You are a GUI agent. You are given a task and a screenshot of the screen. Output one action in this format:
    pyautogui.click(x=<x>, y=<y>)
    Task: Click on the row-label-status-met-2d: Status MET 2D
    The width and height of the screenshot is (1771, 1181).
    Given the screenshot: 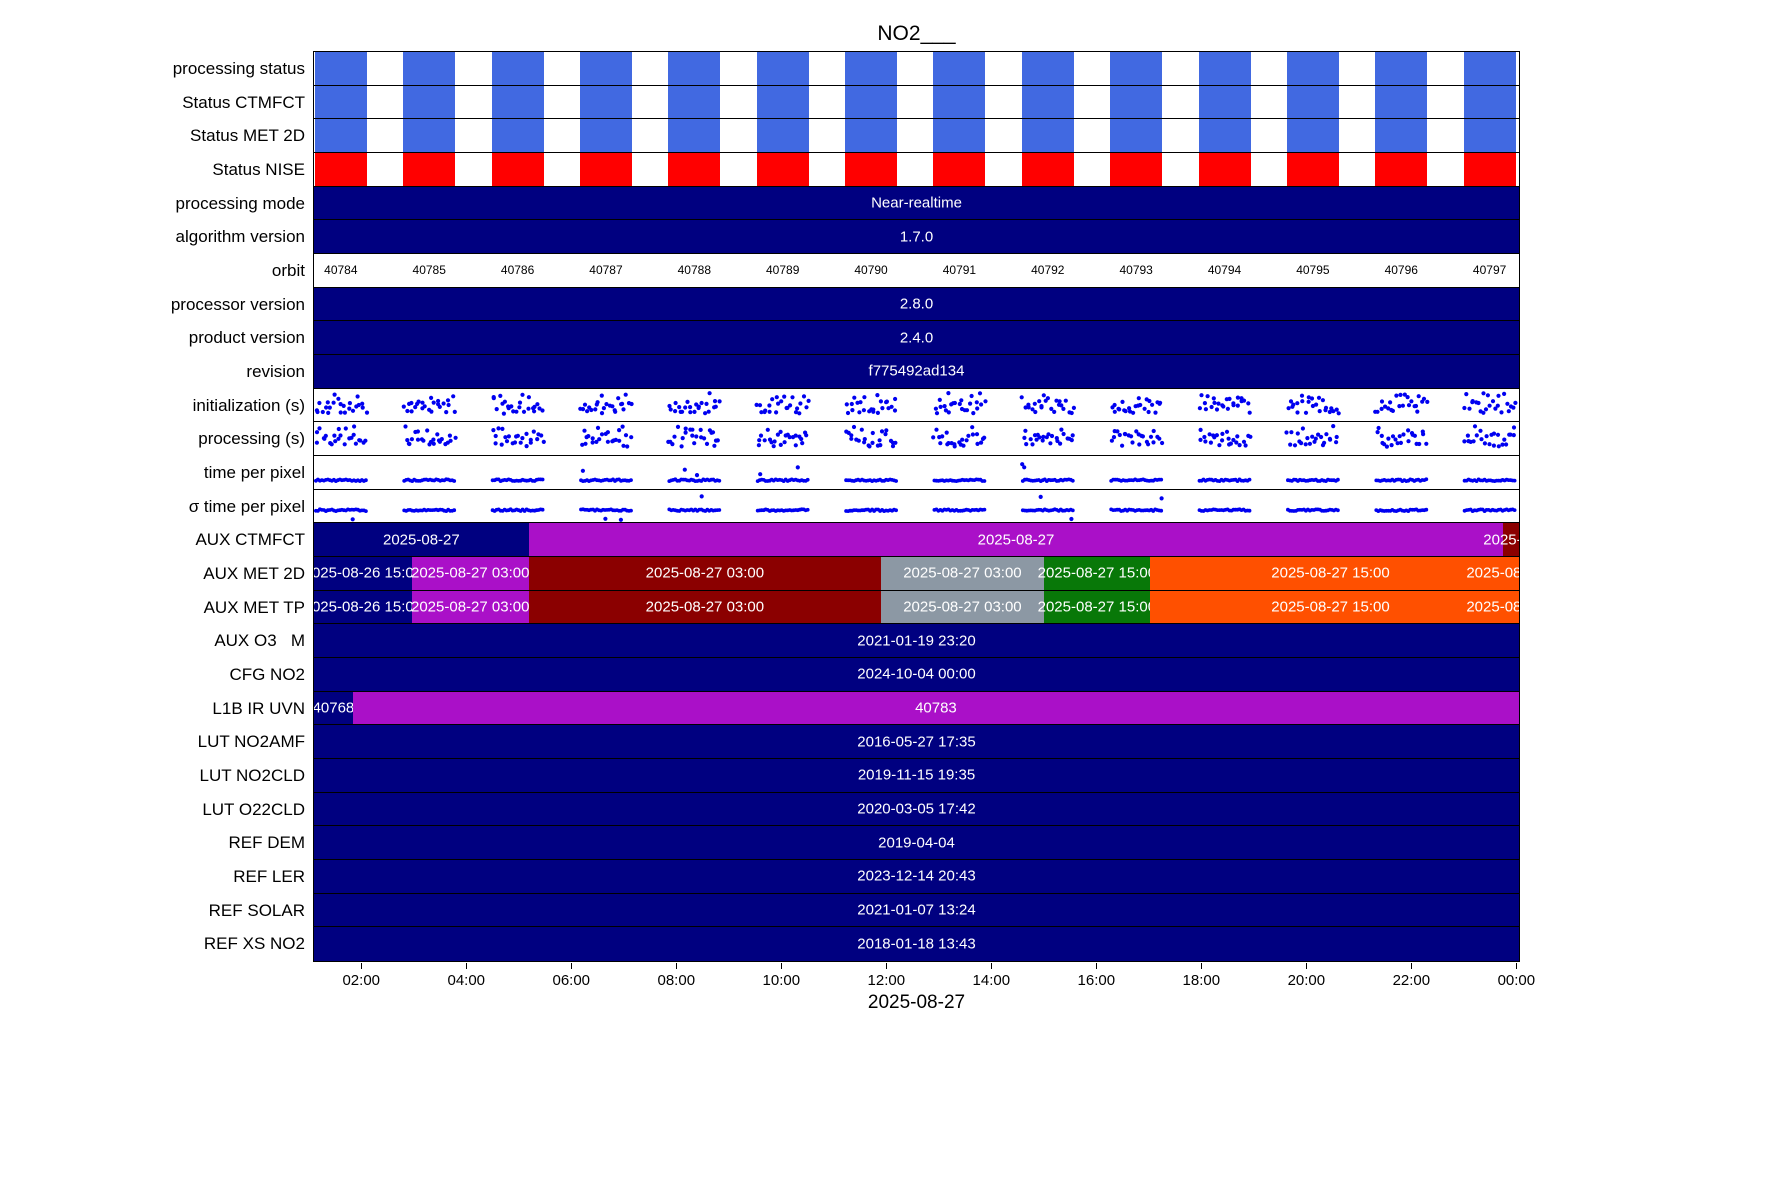 What is the action you would take?
    pyautogui.click(x=247, y=136)
    